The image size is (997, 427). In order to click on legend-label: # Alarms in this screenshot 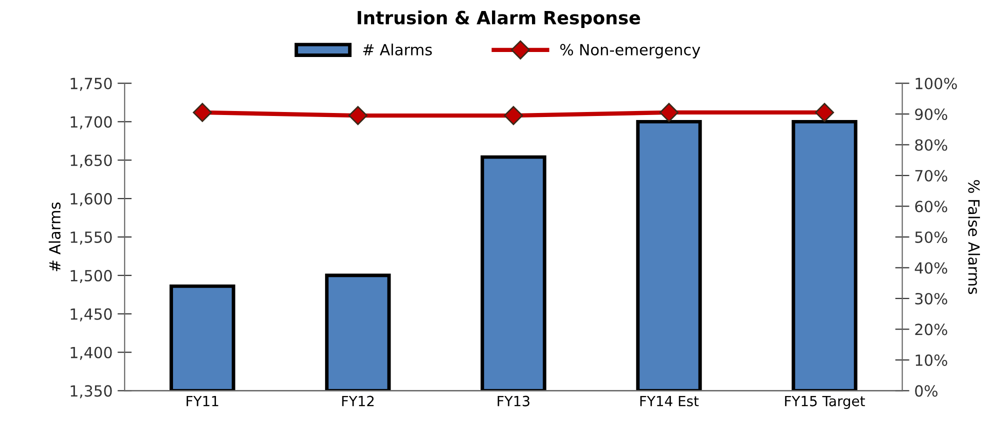, I will do `click(397, 50)`.